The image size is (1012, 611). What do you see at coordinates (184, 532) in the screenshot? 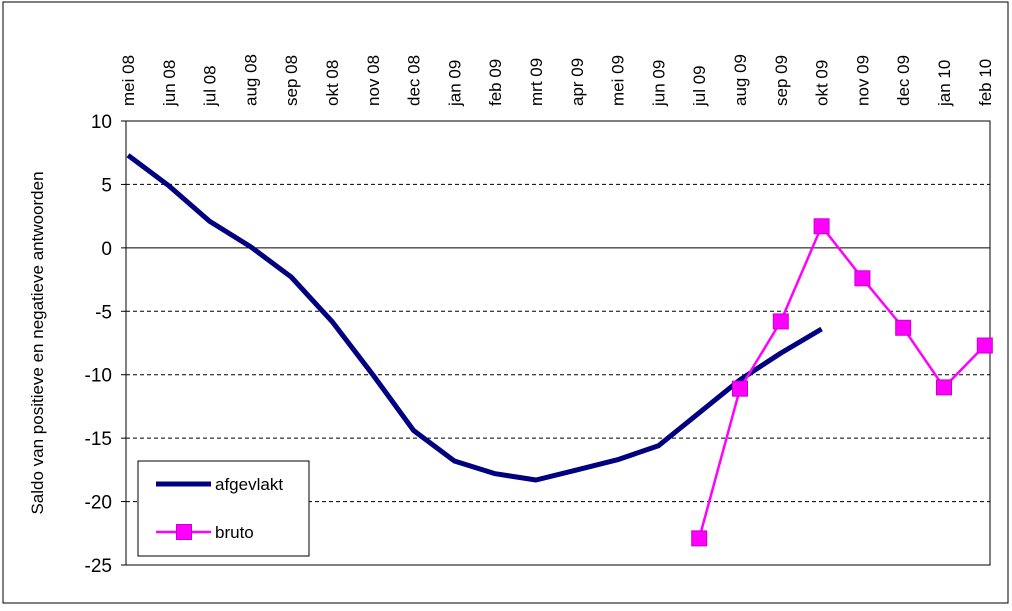
I see `legend-marker-bruto` at bounding box center [184, 532].